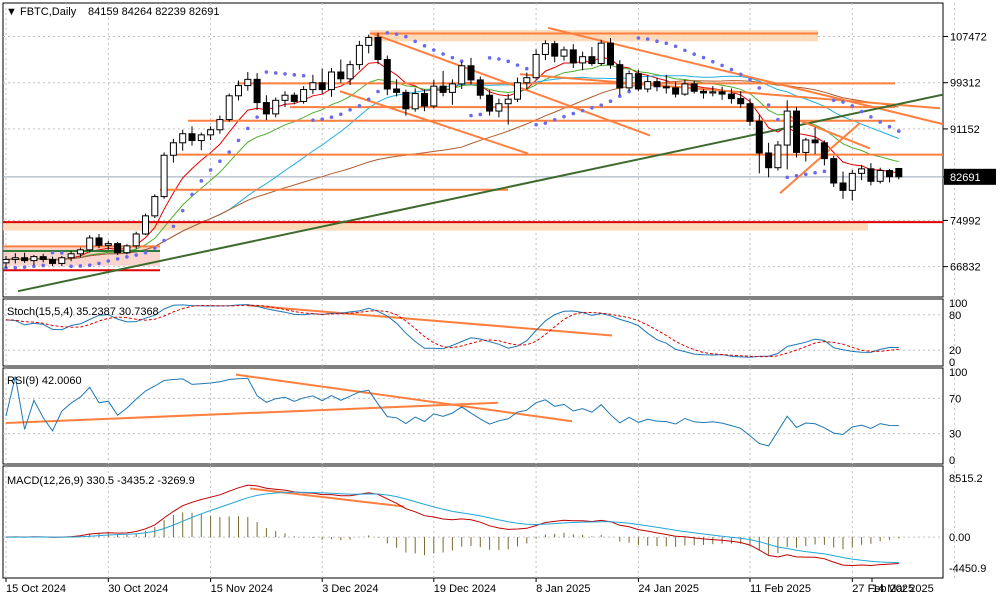  I want to click on price-tick-label: 91152, so click(965, 130).